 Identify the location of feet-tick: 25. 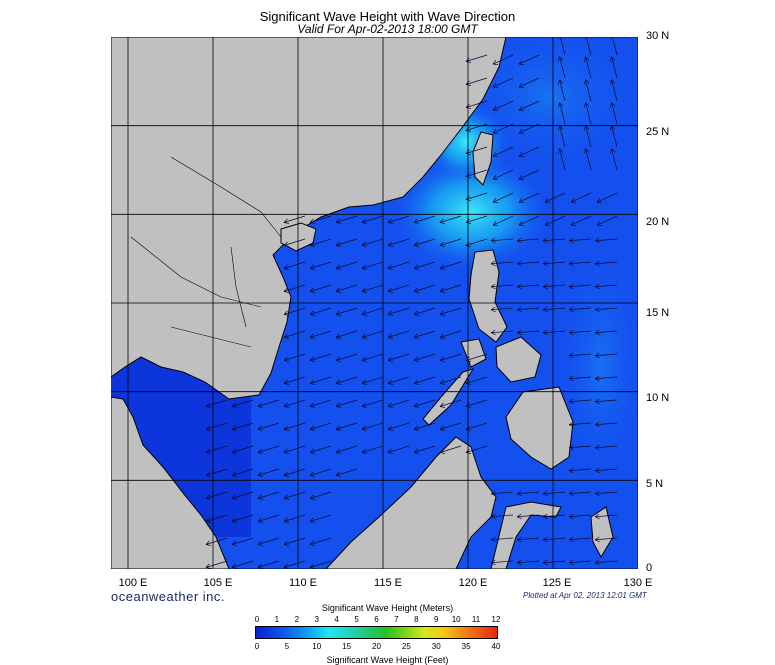
(406, 646).